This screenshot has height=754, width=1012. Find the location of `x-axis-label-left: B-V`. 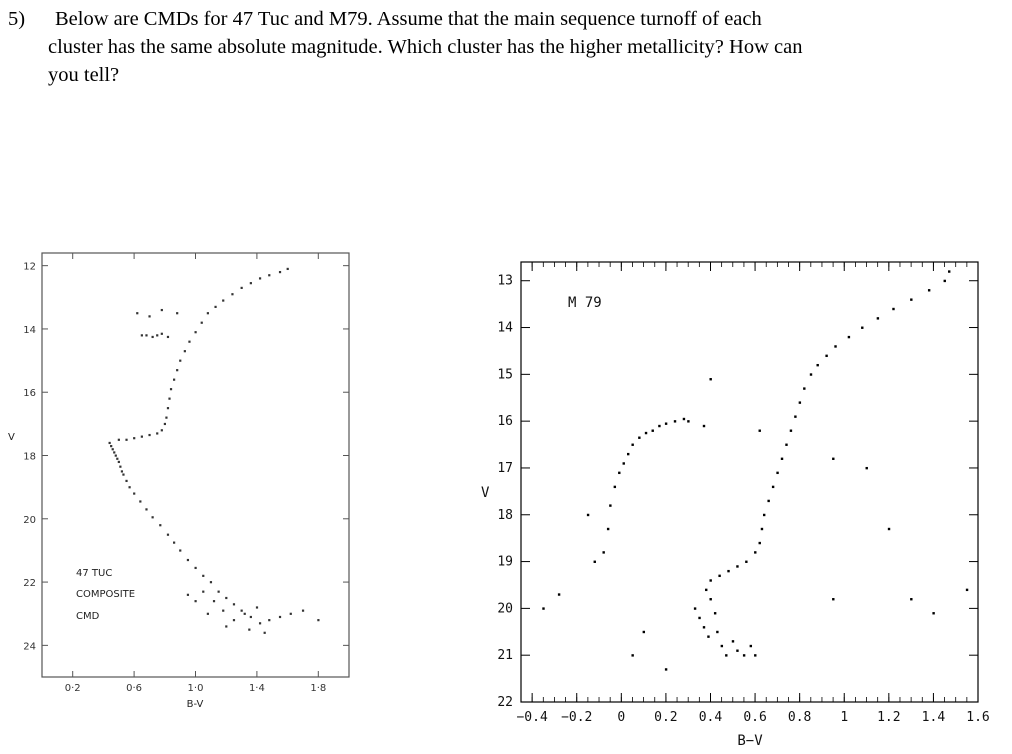

x-axis-label-left: B-V is located at coordinates (195, 704).